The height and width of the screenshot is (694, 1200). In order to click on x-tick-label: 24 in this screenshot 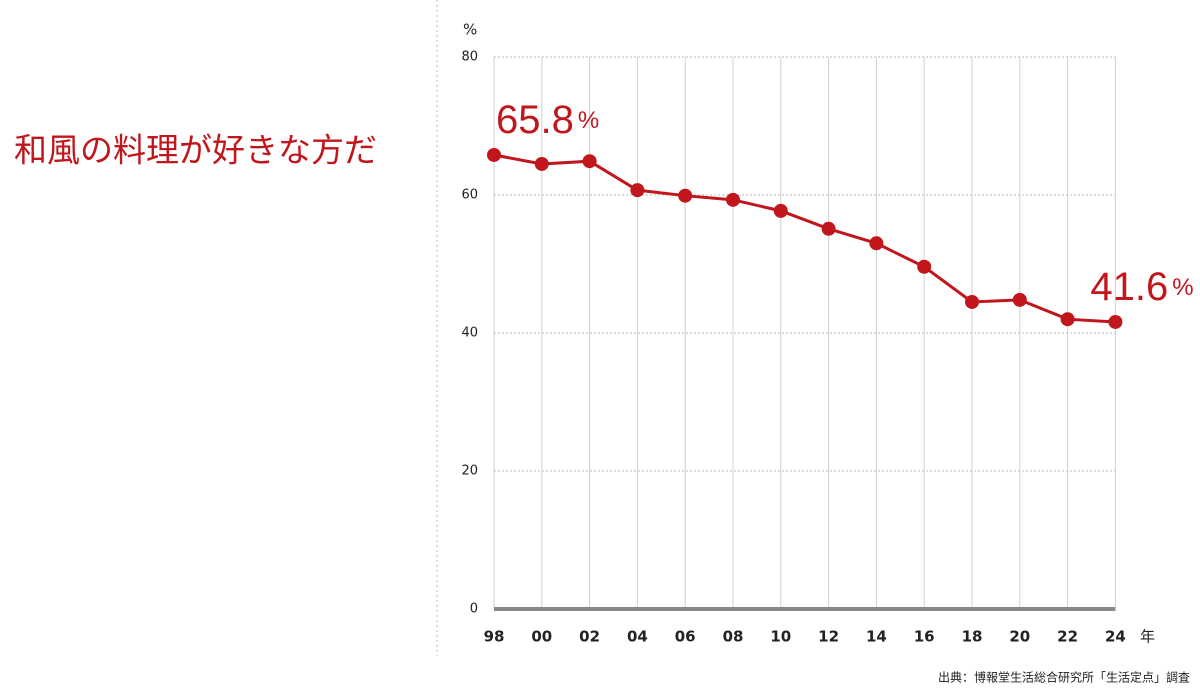, I will do `click(1115, 637)`.